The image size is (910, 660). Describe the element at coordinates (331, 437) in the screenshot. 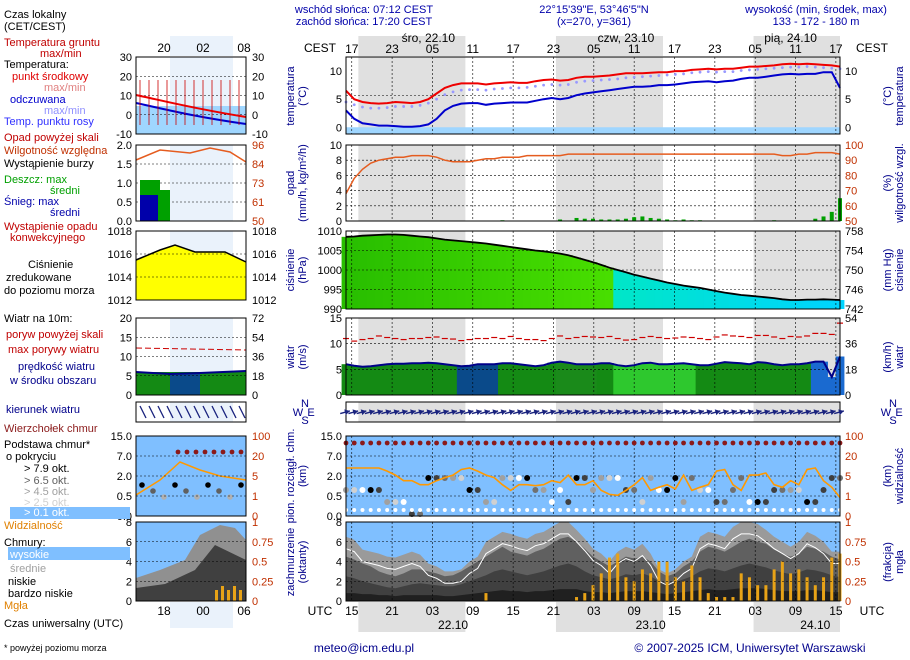

I see `tick-label: 15.0` at that location.